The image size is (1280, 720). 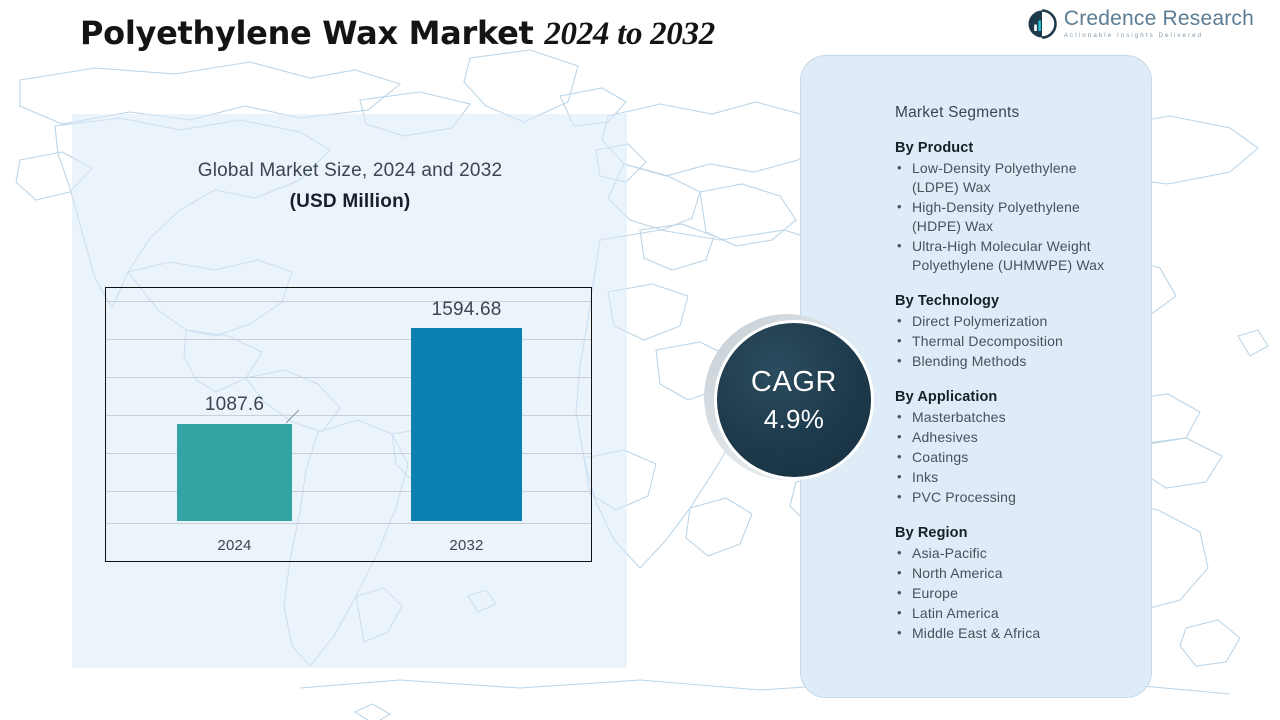 What do you see at coordinates (1001, 246) in the screenshot?
I see `segment-item-line1: Ultra-High Molecular Weight` at bounding box center [1001, 246].